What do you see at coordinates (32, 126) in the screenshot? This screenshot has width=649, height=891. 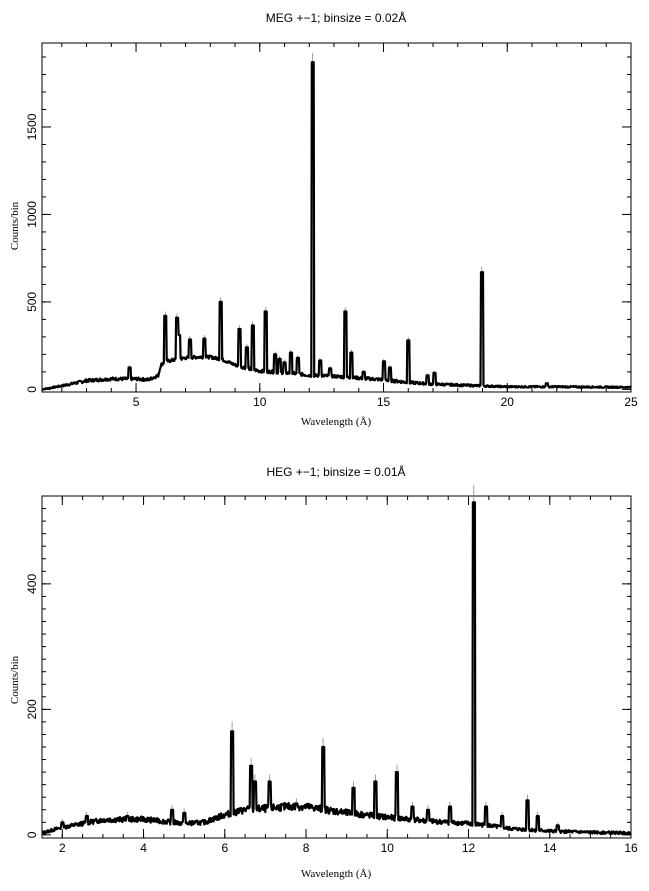 I see `meg-y-tick-label: 1500` at bounding box center [32, 126].